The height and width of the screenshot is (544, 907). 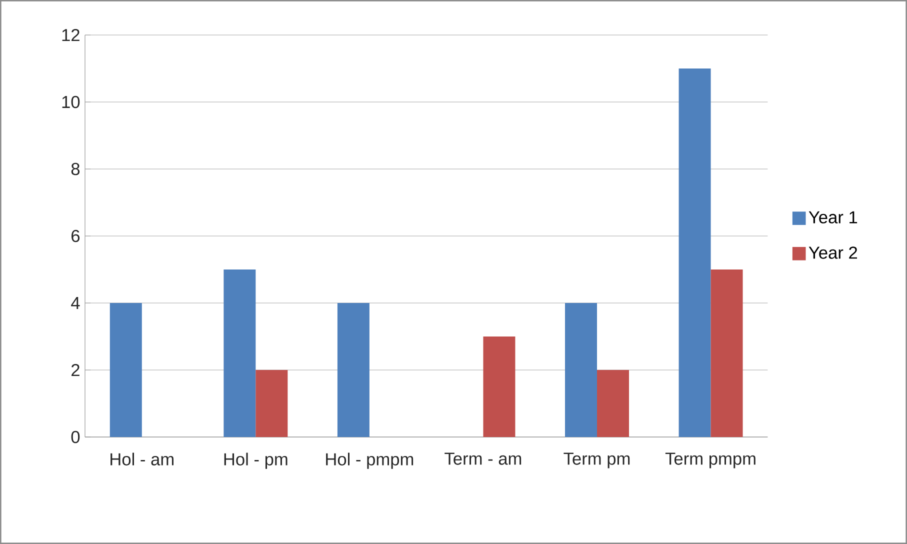 What do you see at coordinates (75, 437) in the screenshot?
I see `y-tick-label: 0` at bounding box center [75, 437].